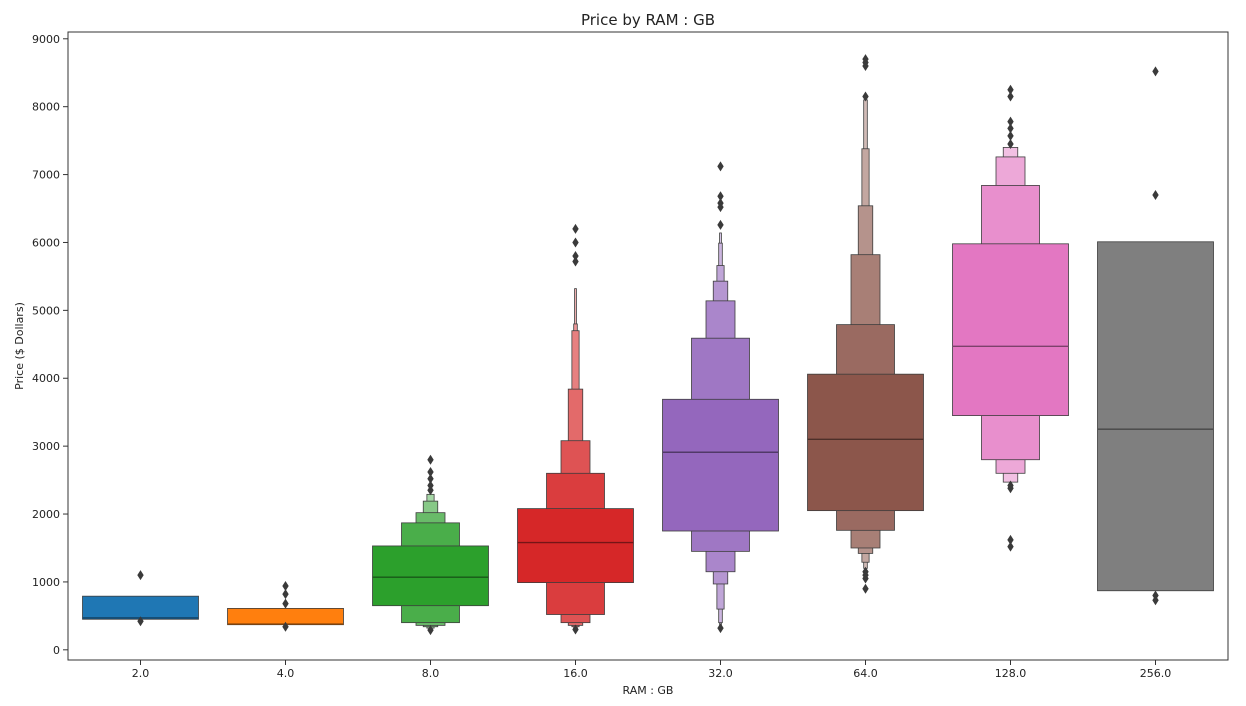 The height and width of the screenshot is (706, 1246). Describe the element at coordinates (46, 446) in the screenshot. I see `y-tick-label: 3000` at that location.